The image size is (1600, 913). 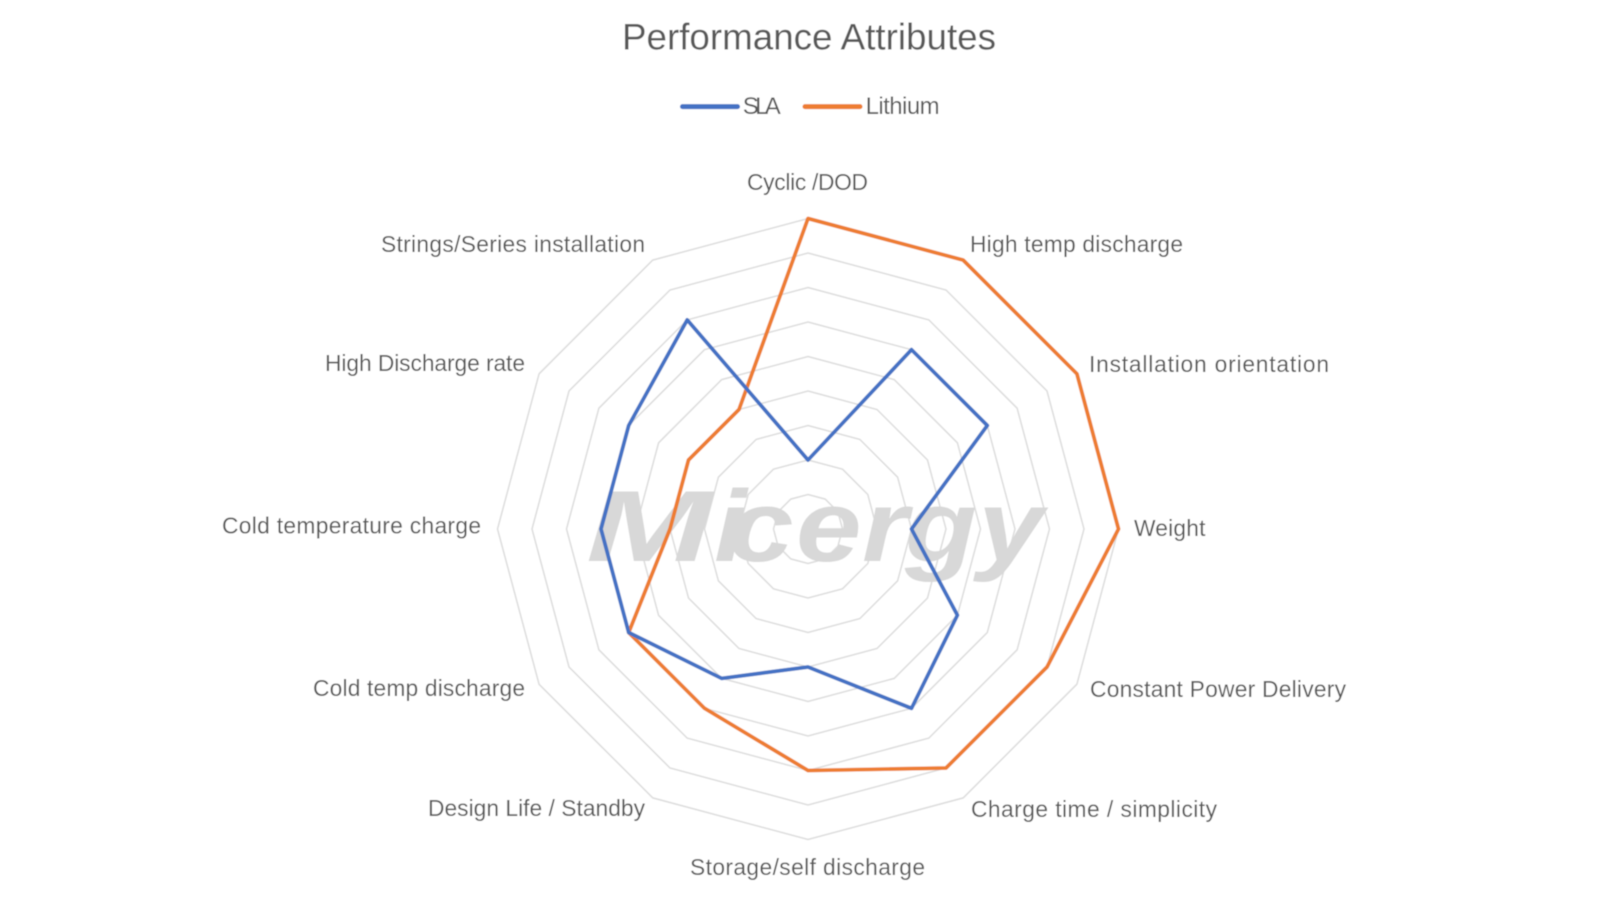 I want to click on svg-text: Cyclic /DOD, so click(x=807, y=182).